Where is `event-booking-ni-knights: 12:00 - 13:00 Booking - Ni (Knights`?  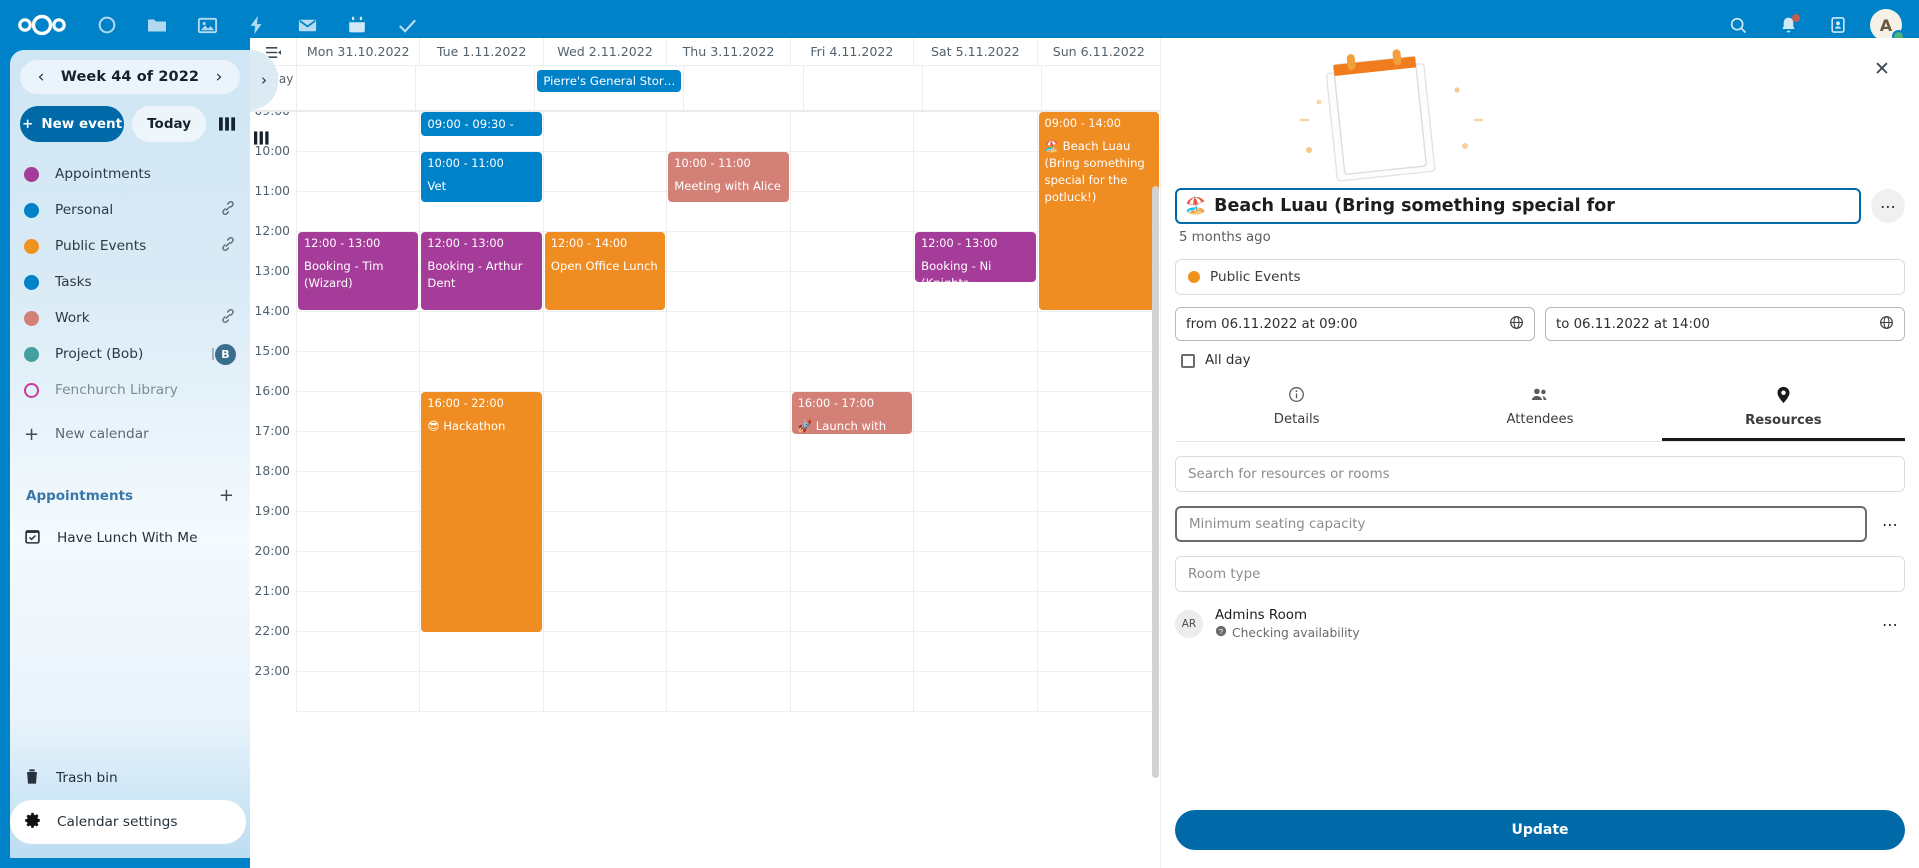 event-booking-ni-knights: 12:00 - 13:00 Booking - Ni (Knights is located at coordinates (975, 257).